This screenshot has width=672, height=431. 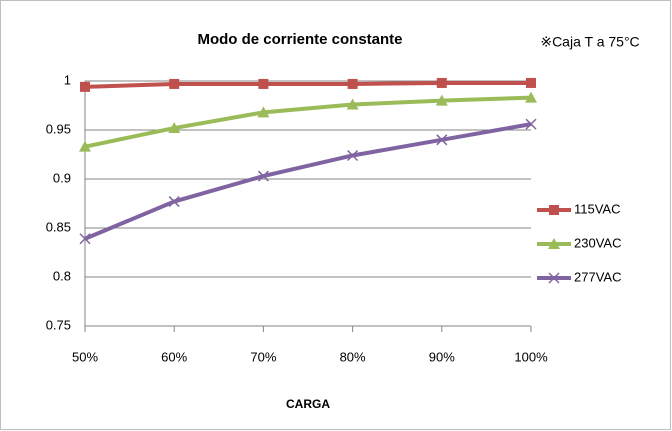 I want to click on x-tick-label: 50%, so click(x=85, y=356).